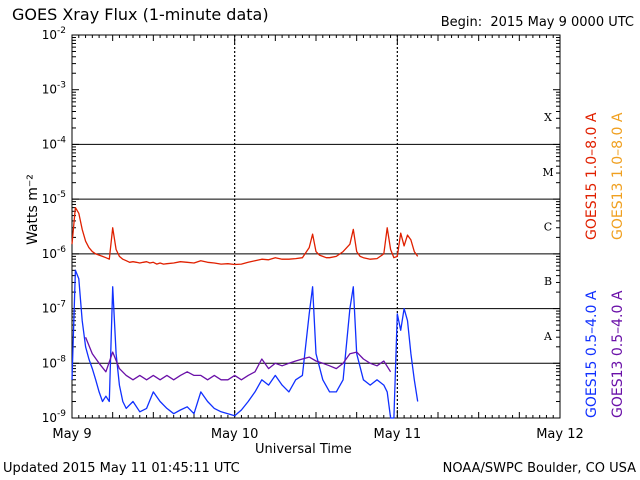 The height and width of the screenshot is (480, 640). What do you see at coordinates (121, 468) in the screenshot?
I see `updated-label: Updated 2015 May 11 01:45:11 UTC` at bounding box center [121, 468].